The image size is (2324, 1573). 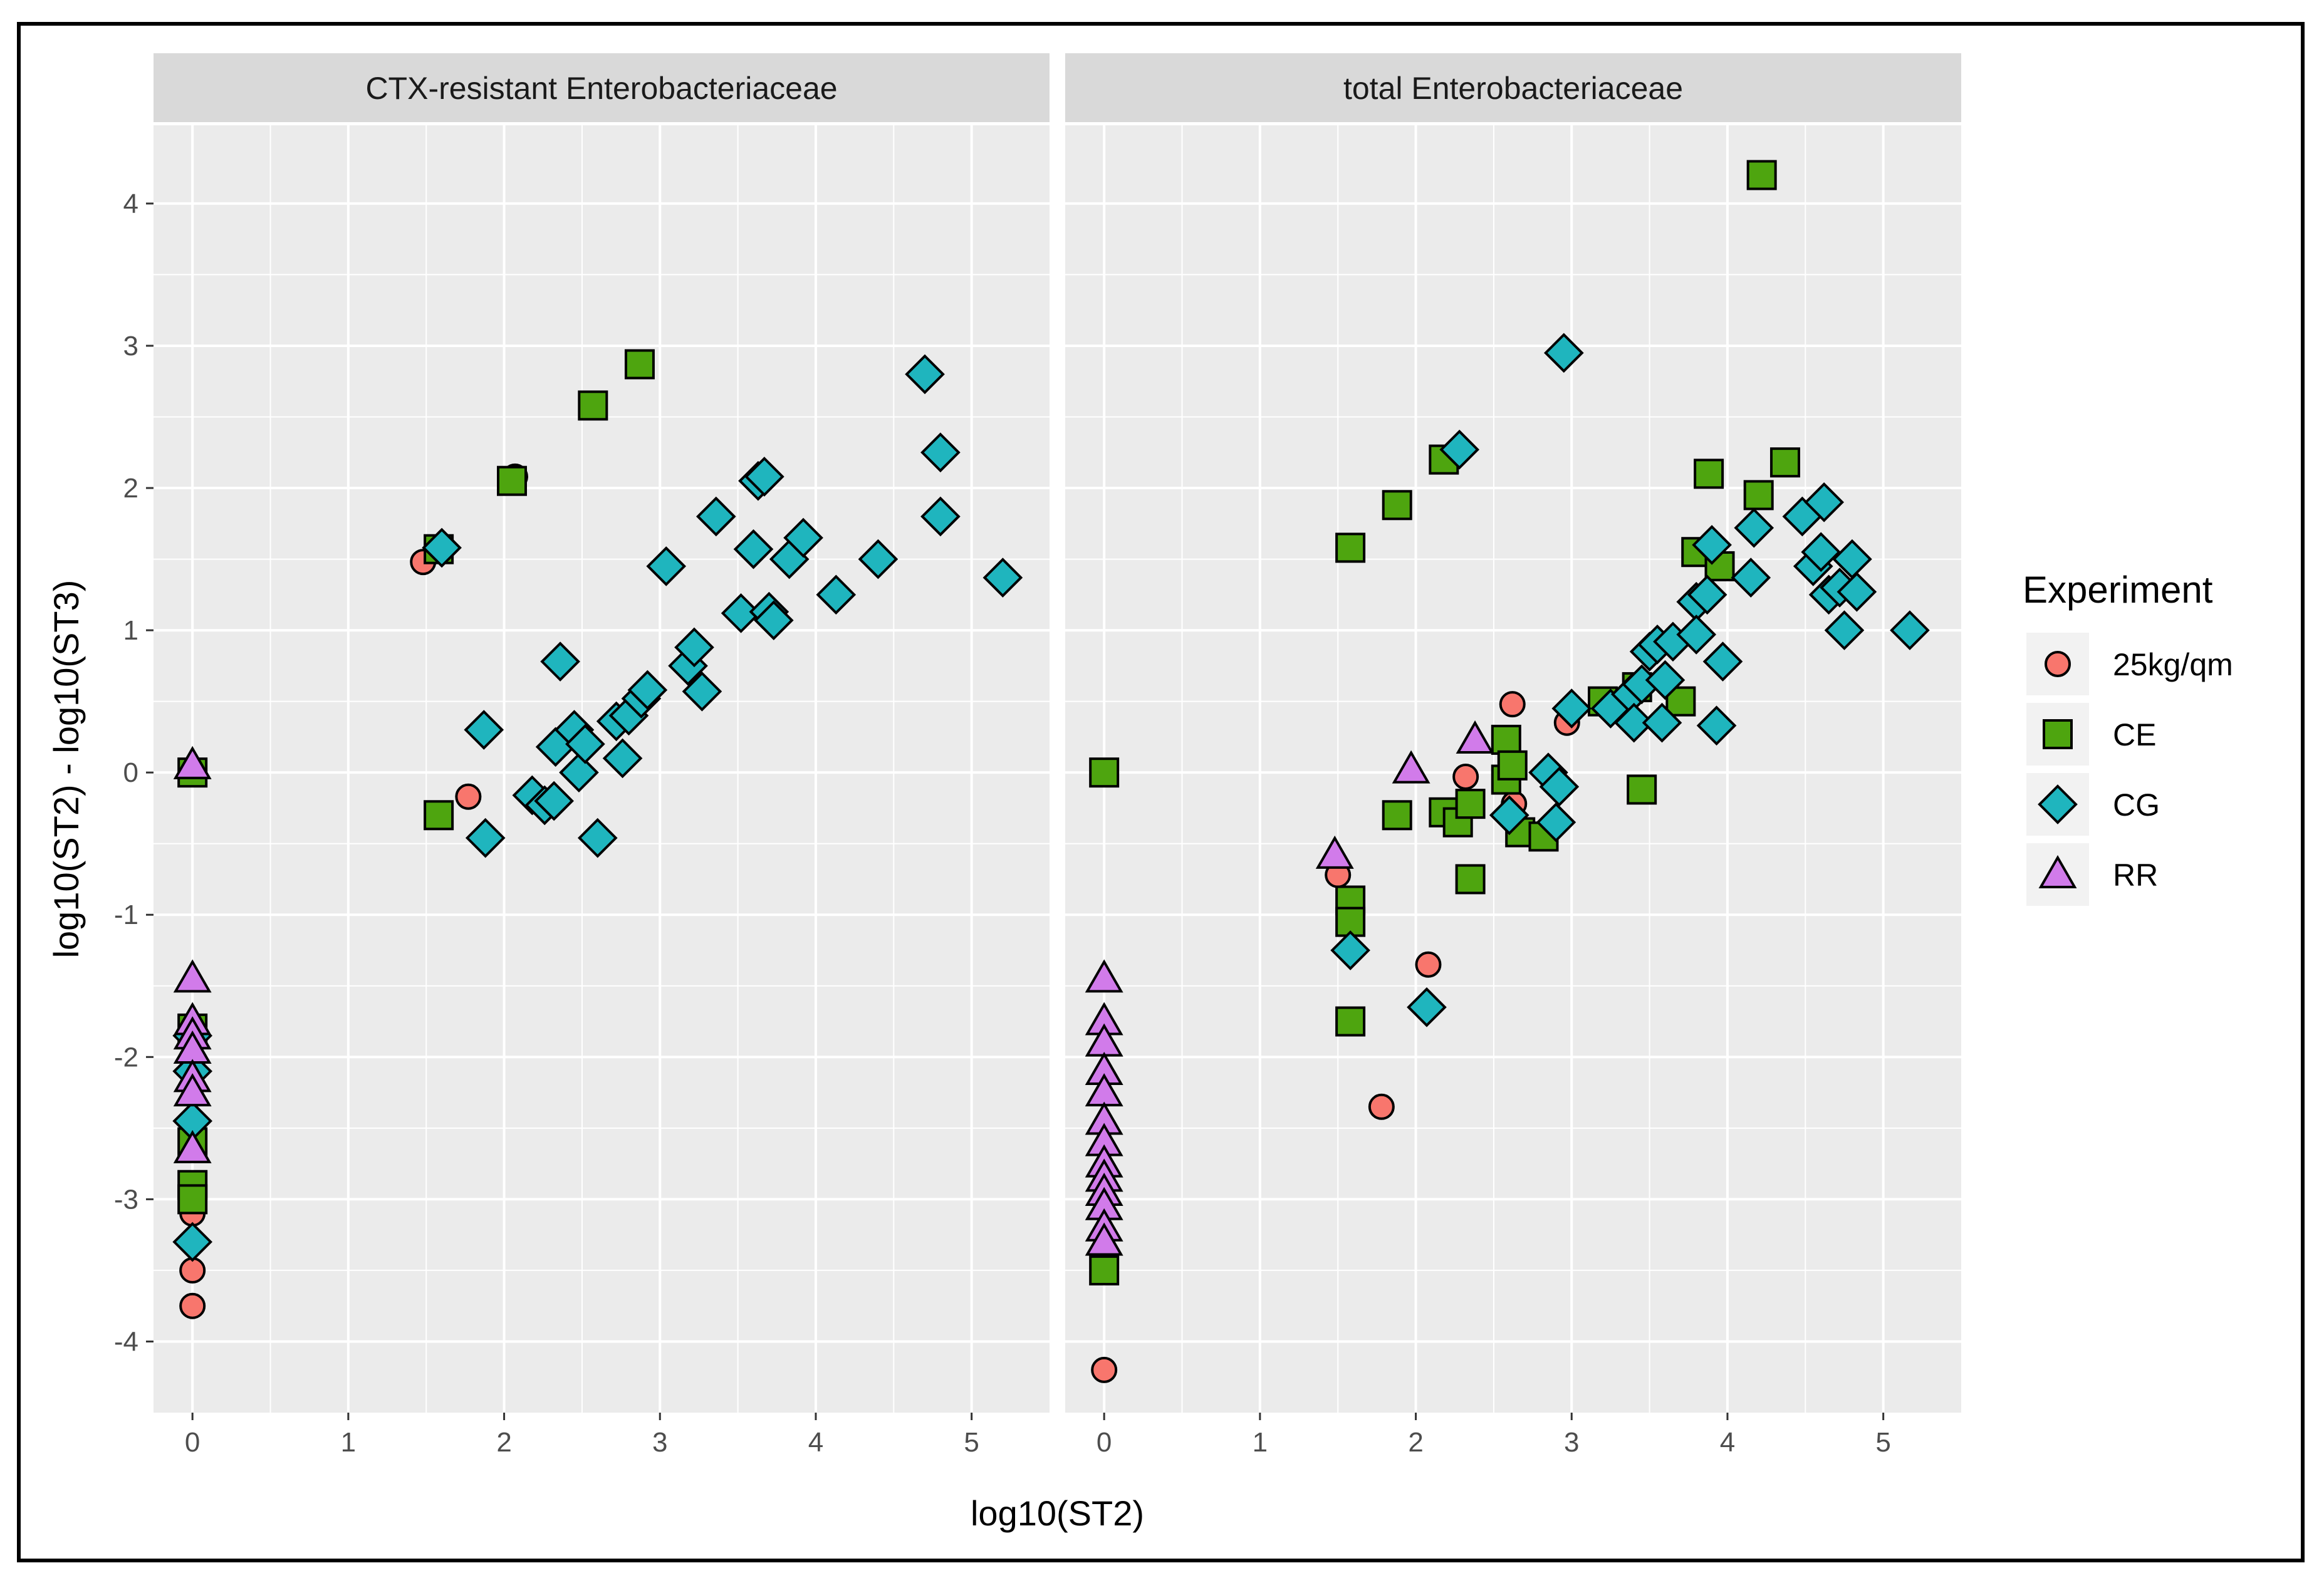 What do you see at coordinates (130, 204) in the screenshot?
I see `y-tick-label: 4` at bounding box center [130, 204].